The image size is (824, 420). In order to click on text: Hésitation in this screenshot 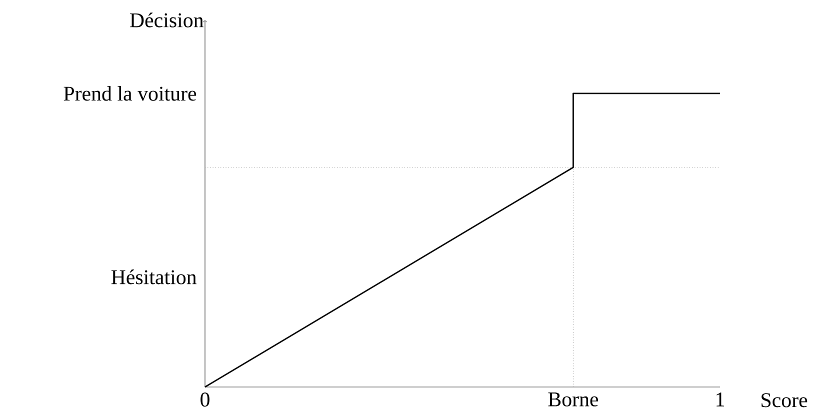, I will do `click(153, 277)`.